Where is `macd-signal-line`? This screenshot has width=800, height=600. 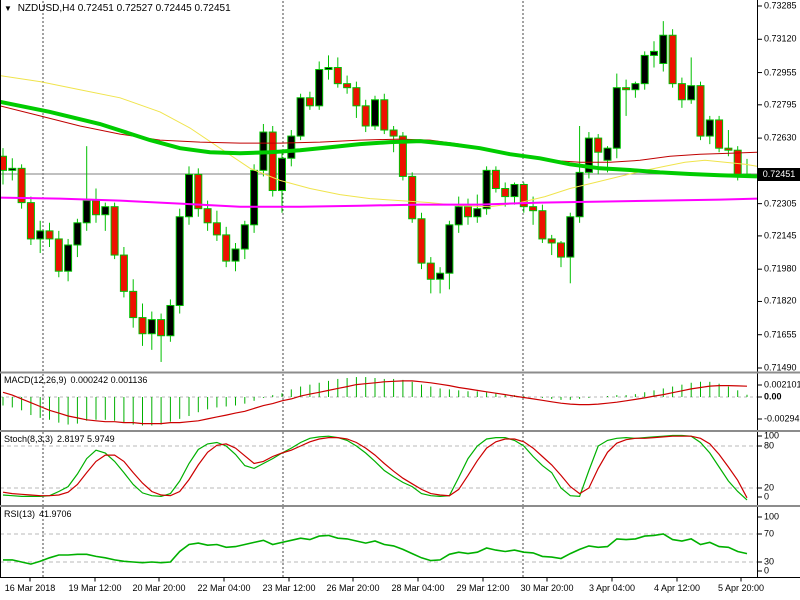
macd-signal-line is located at coordinates (375, 402).